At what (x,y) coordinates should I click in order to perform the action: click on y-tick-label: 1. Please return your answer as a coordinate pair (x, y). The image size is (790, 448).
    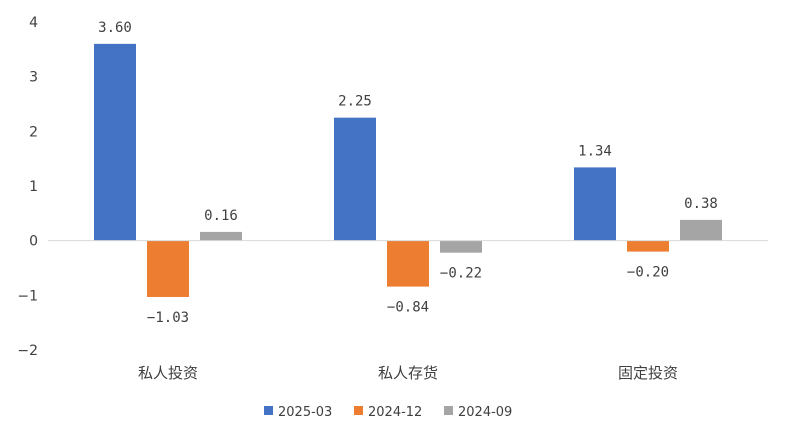
    Looking at the image, I should click on (33, 187).